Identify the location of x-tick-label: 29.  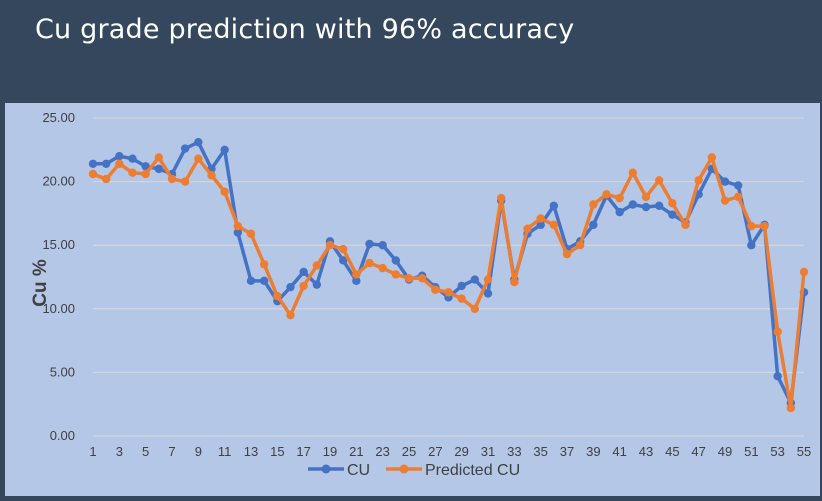
(461, 451).